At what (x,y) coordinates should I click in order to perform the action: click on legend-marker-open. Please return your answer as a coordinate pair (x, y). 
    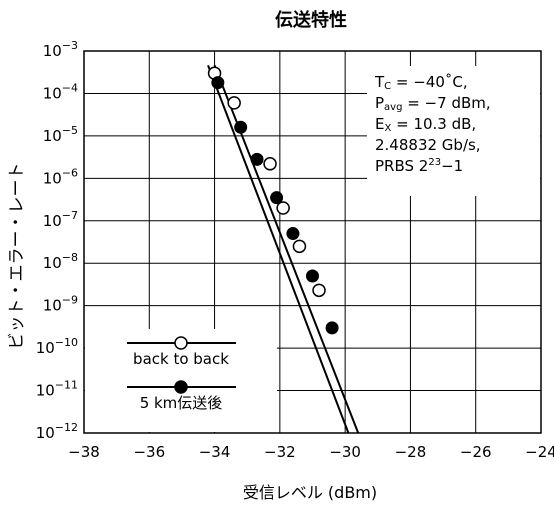
    Looking at the image, I should click on (181, 343).